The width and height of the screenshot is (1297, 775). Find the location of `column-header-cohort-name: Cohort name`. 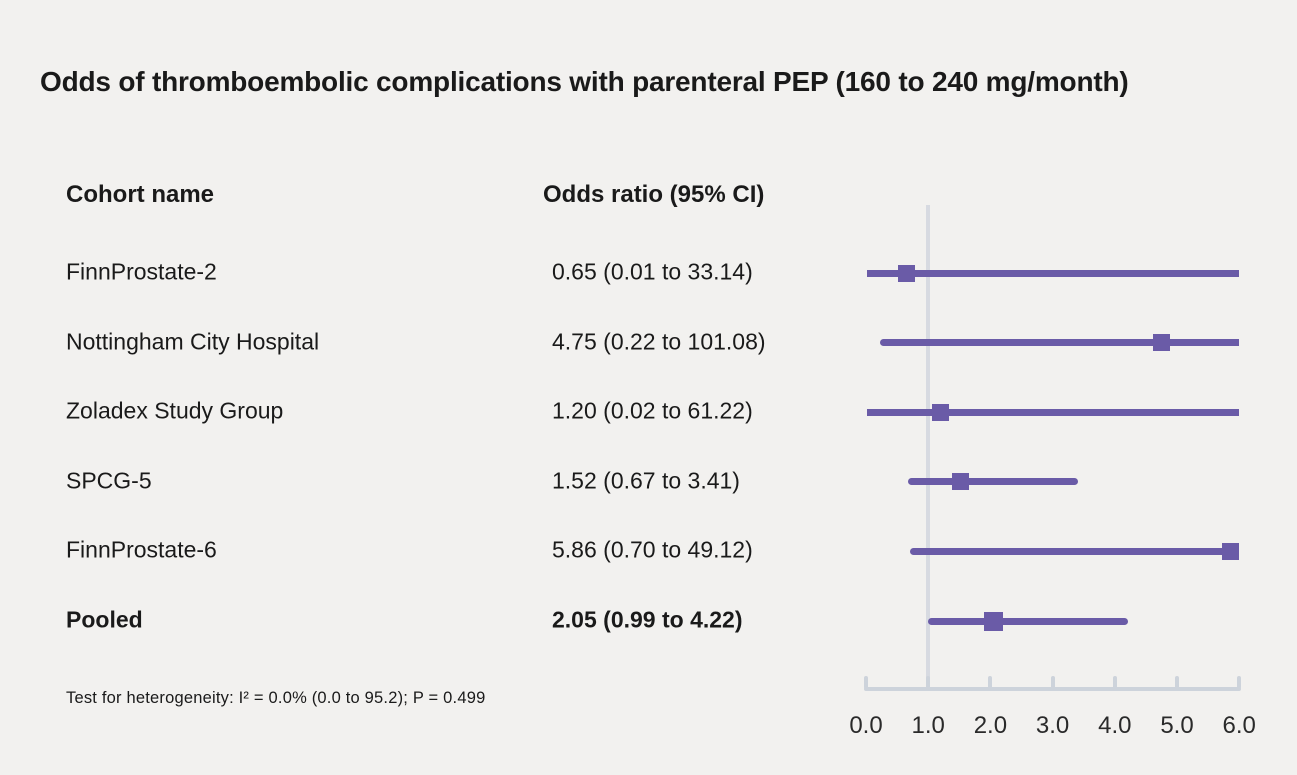

column-header-cohort-name: Cohort name is located at coordinates (140, 194).